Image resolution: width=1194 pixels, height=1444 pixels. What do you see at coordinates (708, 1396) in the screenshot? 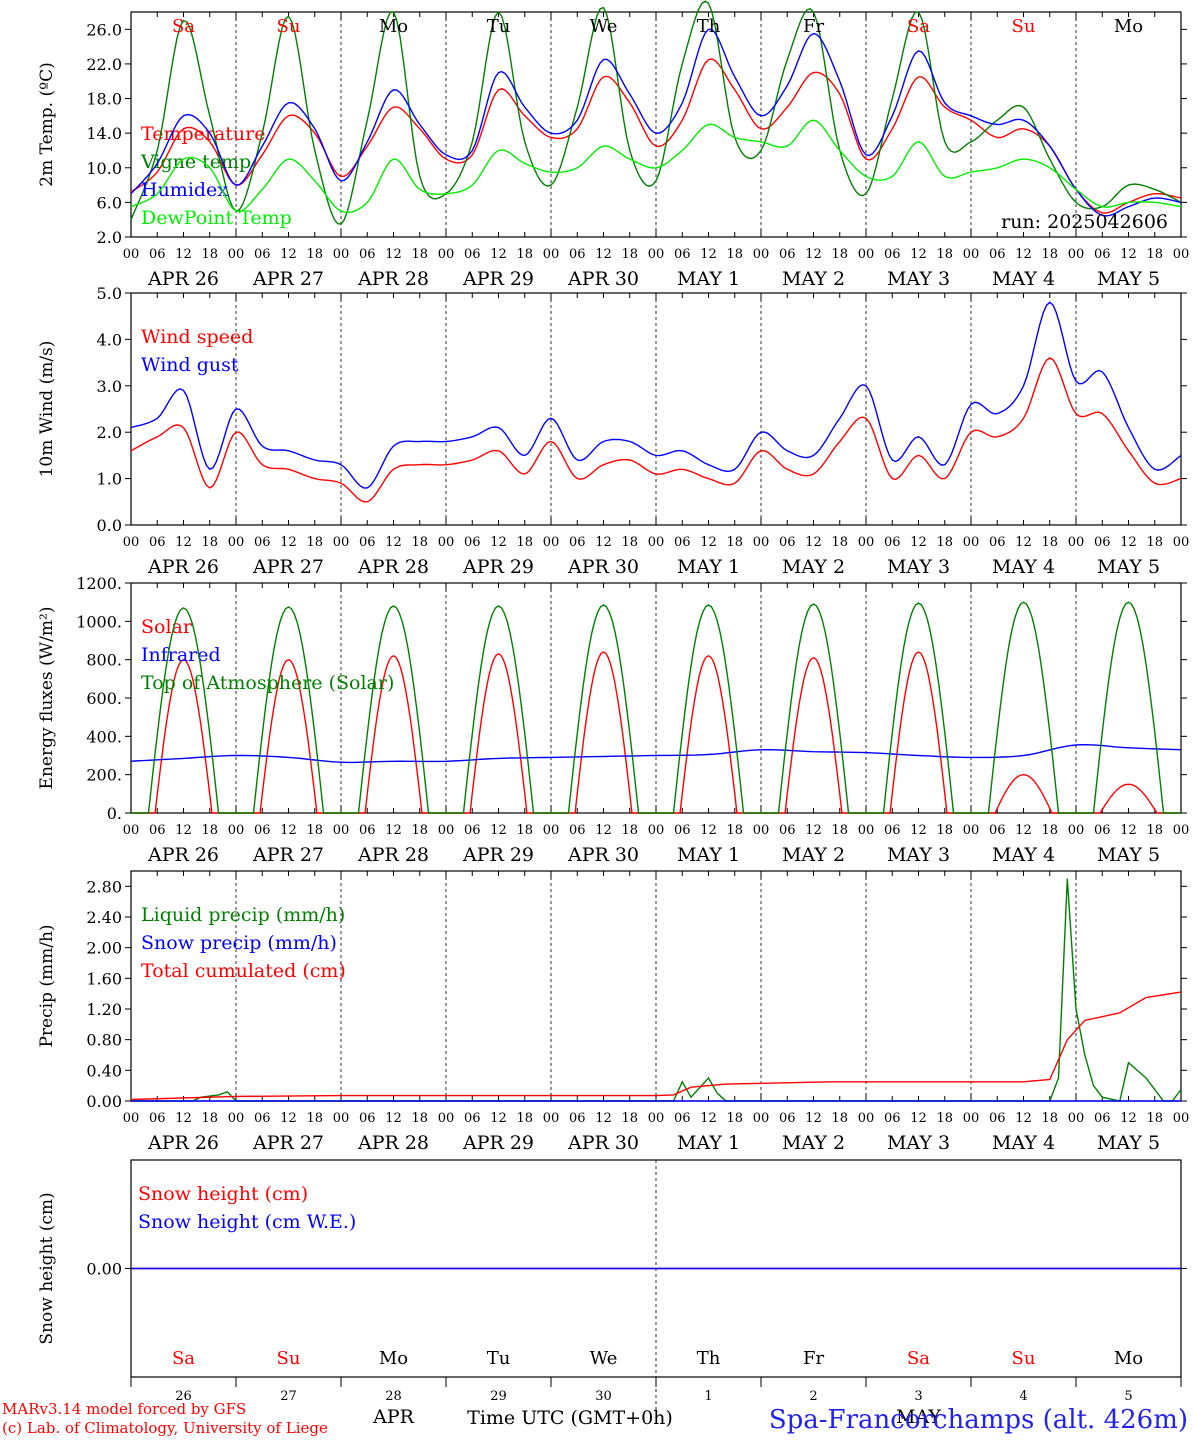
I see `day-number-label: 1` at bounding box center [708, 1396].